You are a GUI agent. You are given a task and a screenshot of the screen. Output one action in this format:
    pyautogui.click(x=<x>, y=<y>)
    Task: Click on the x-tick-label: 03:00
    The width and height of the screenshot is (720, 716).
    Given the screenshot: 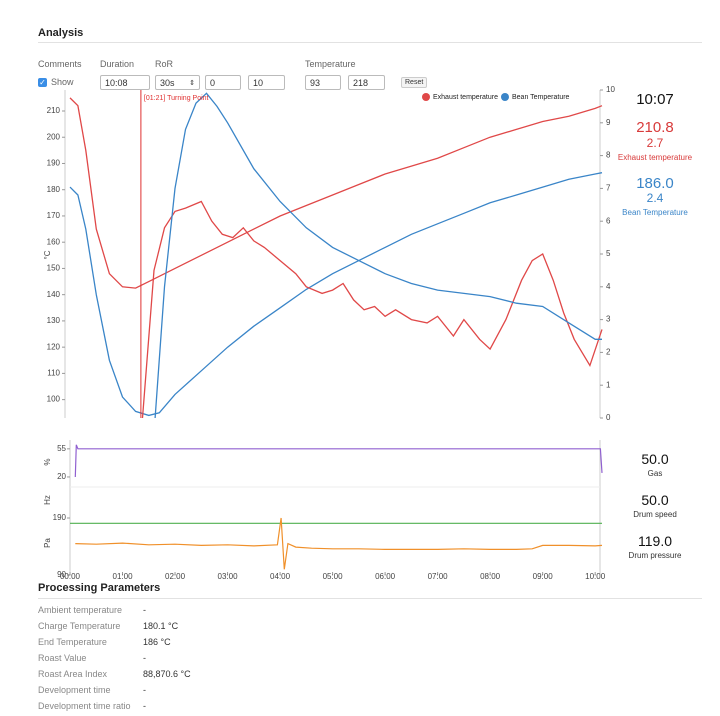 What is the action you would take?
    pyautogui.click(x=228, y=576)
    